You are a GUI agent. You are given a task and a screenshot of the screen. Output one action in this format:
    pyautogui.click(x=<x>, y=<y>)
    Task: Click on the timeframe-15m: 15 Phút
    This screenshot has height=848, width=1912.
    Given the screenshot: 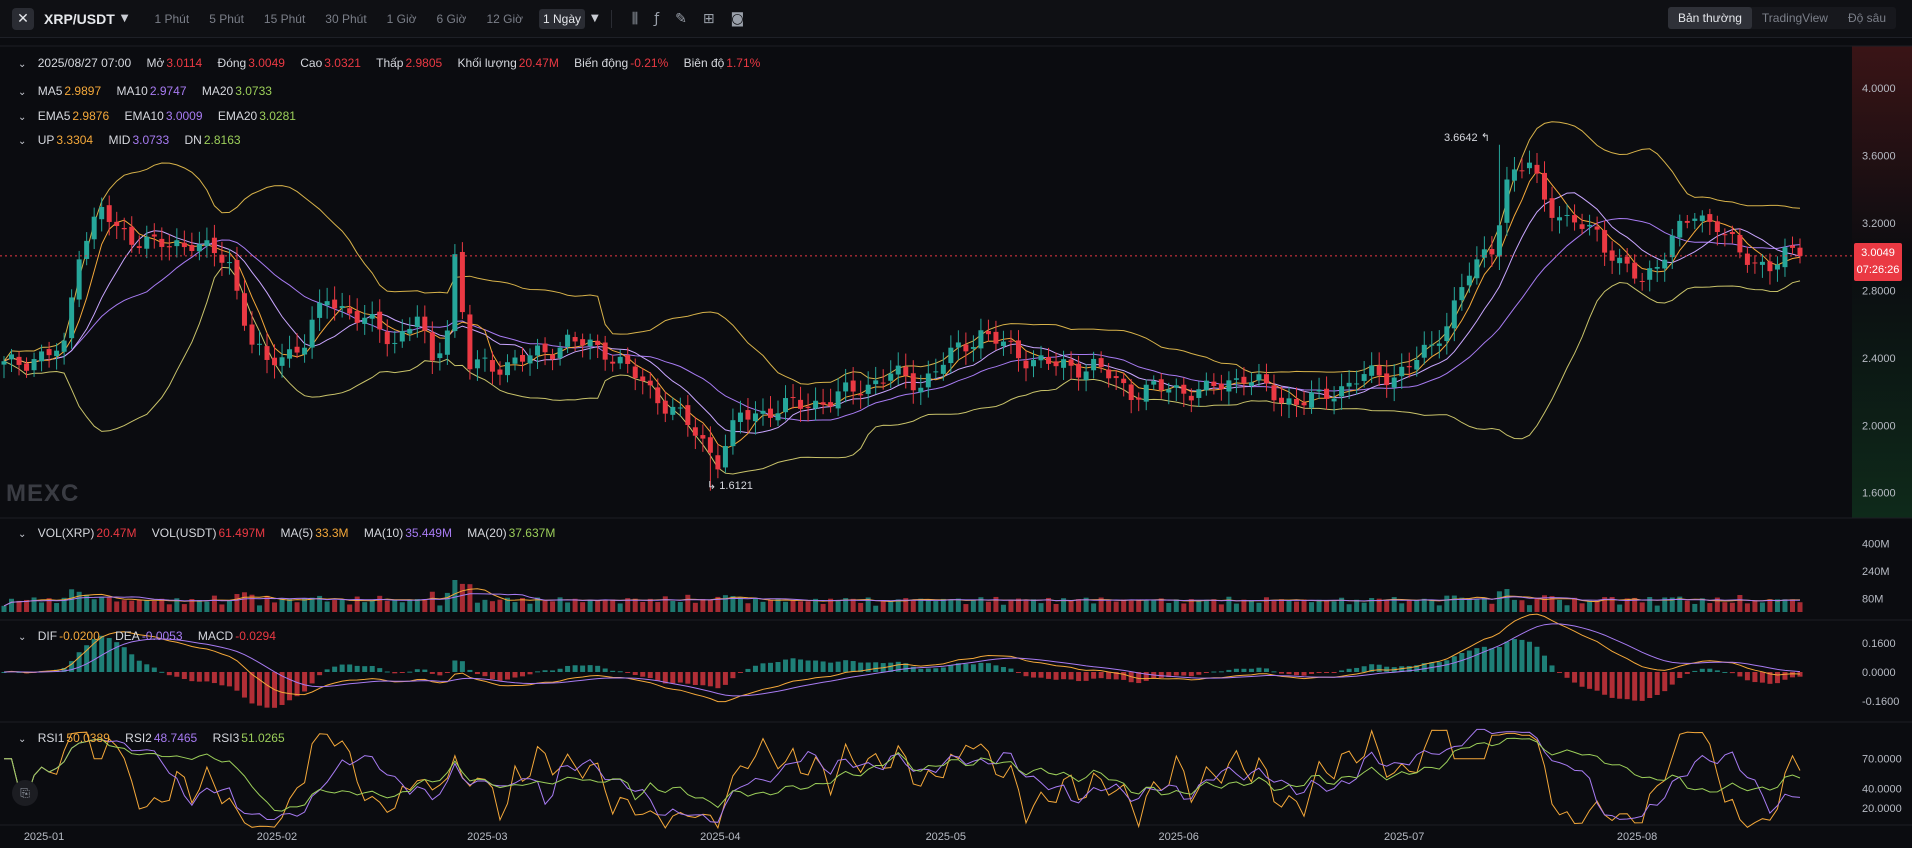 What is the action you would take?
    pyautogui.click(x=284, y=18)
    